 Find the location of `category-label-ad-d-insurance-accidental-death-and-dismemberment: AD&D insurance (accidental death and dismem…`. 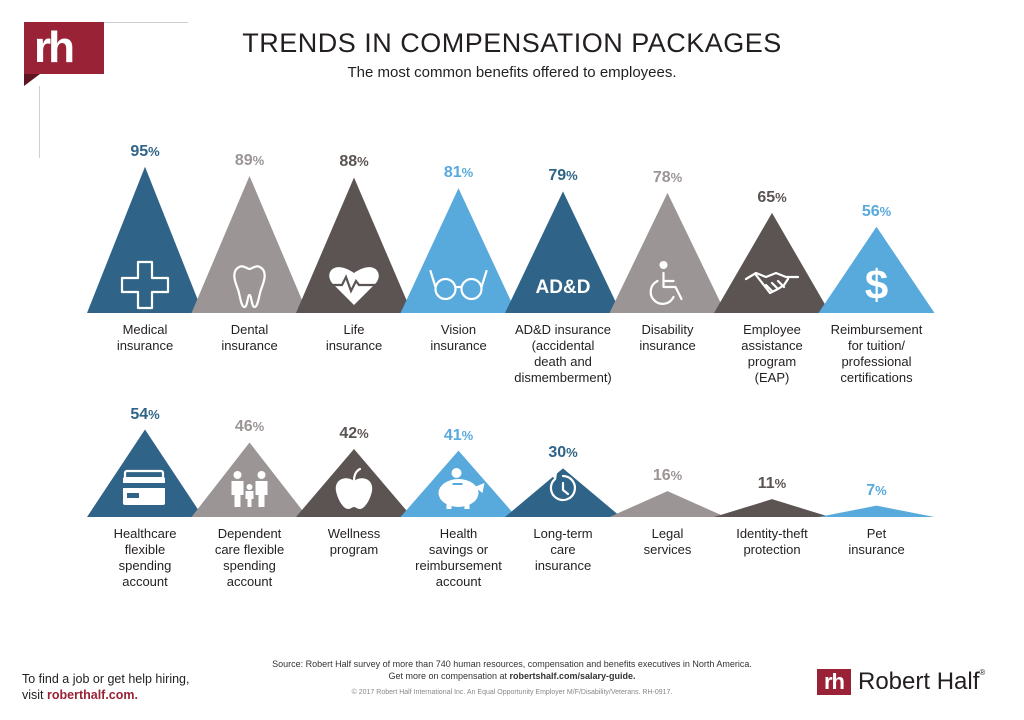

category-label-ad-d-insurance-accidental-death-and-dismemberment: AD&D insurance (accidental death and dismem… is located at coordinates (563, 353).